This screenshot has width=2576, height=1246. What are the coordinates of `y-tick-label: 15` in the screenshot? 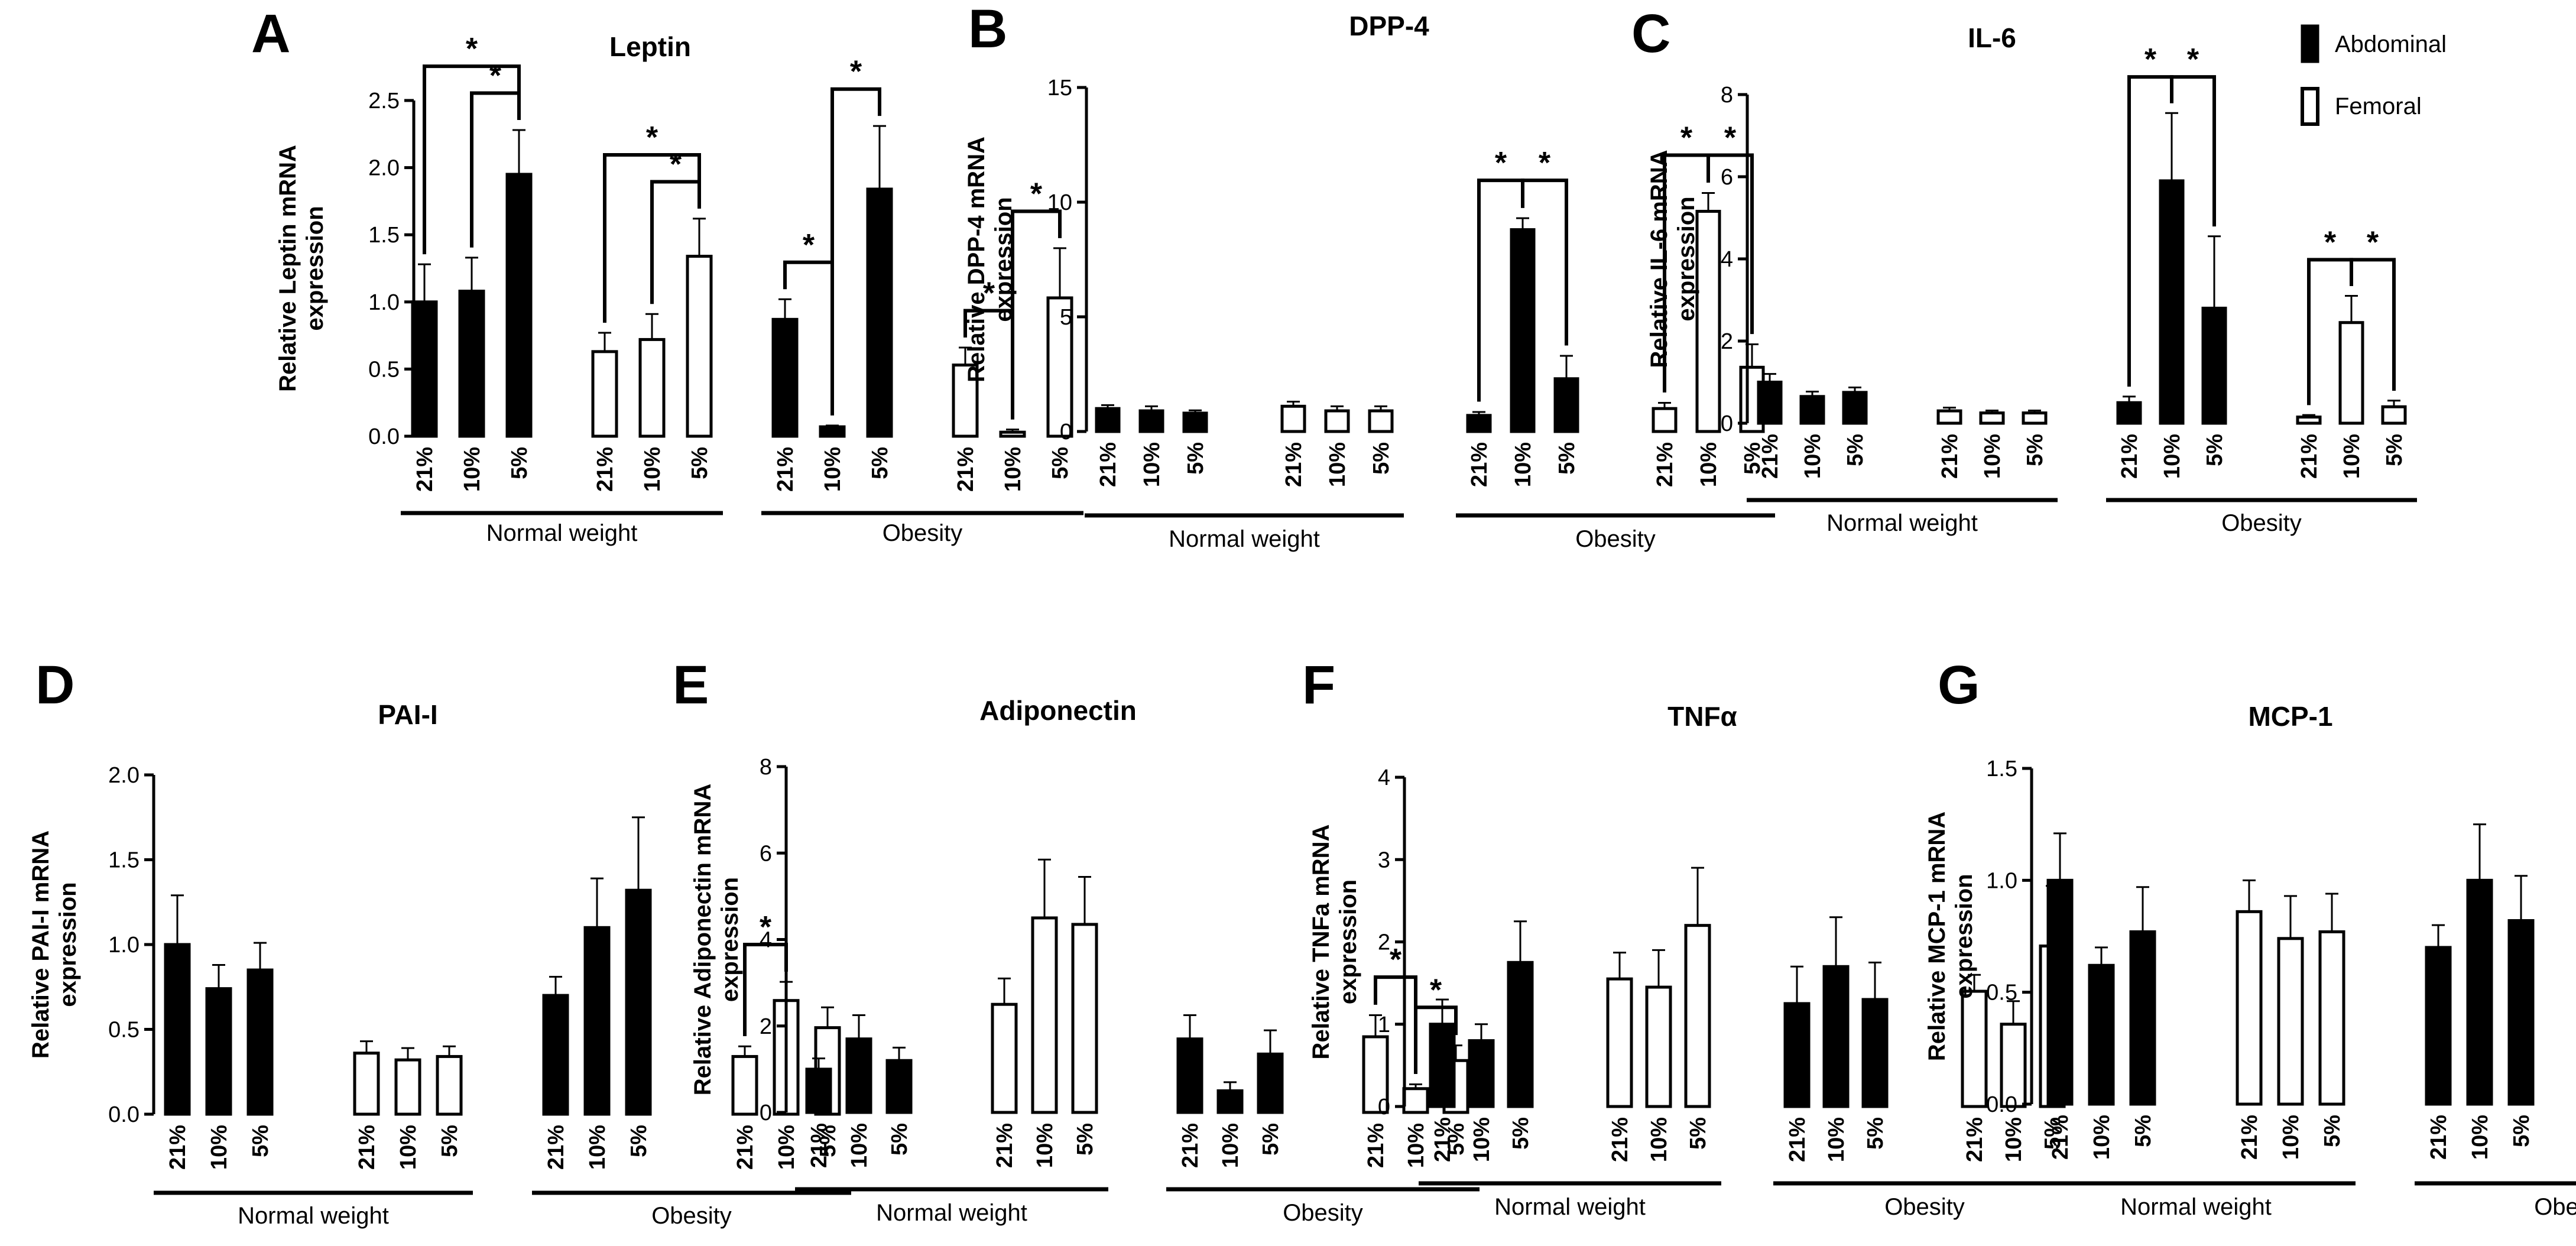 It's located at (1059, 88).